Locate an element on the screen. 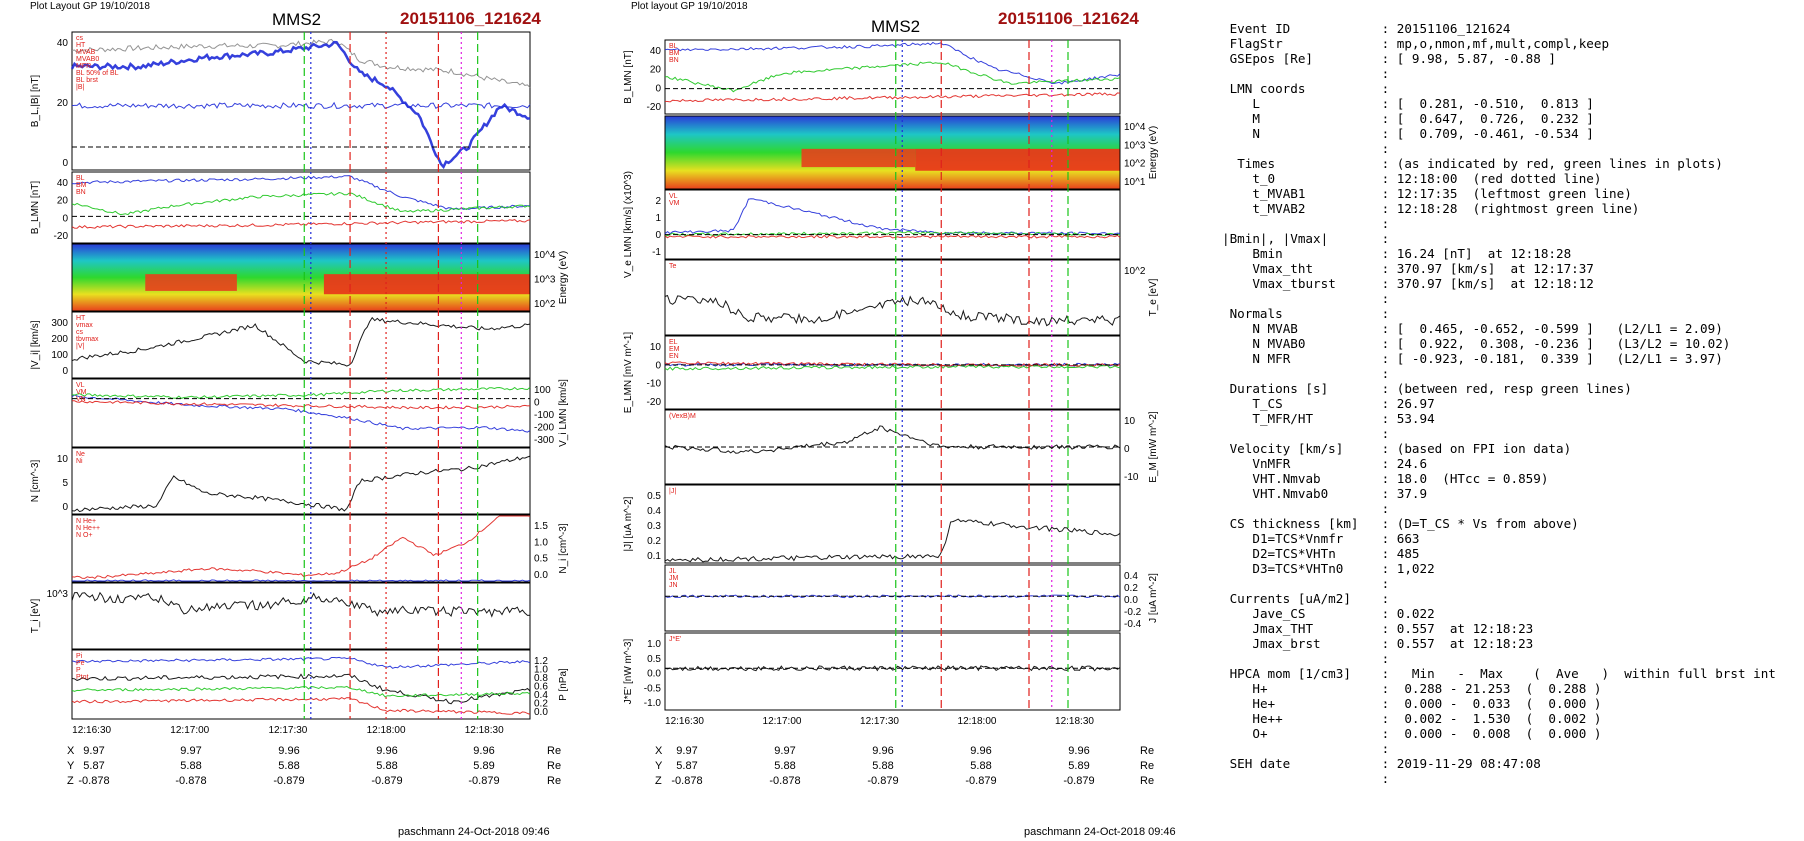  info-label: Times is located at coordinates (1256, 163).